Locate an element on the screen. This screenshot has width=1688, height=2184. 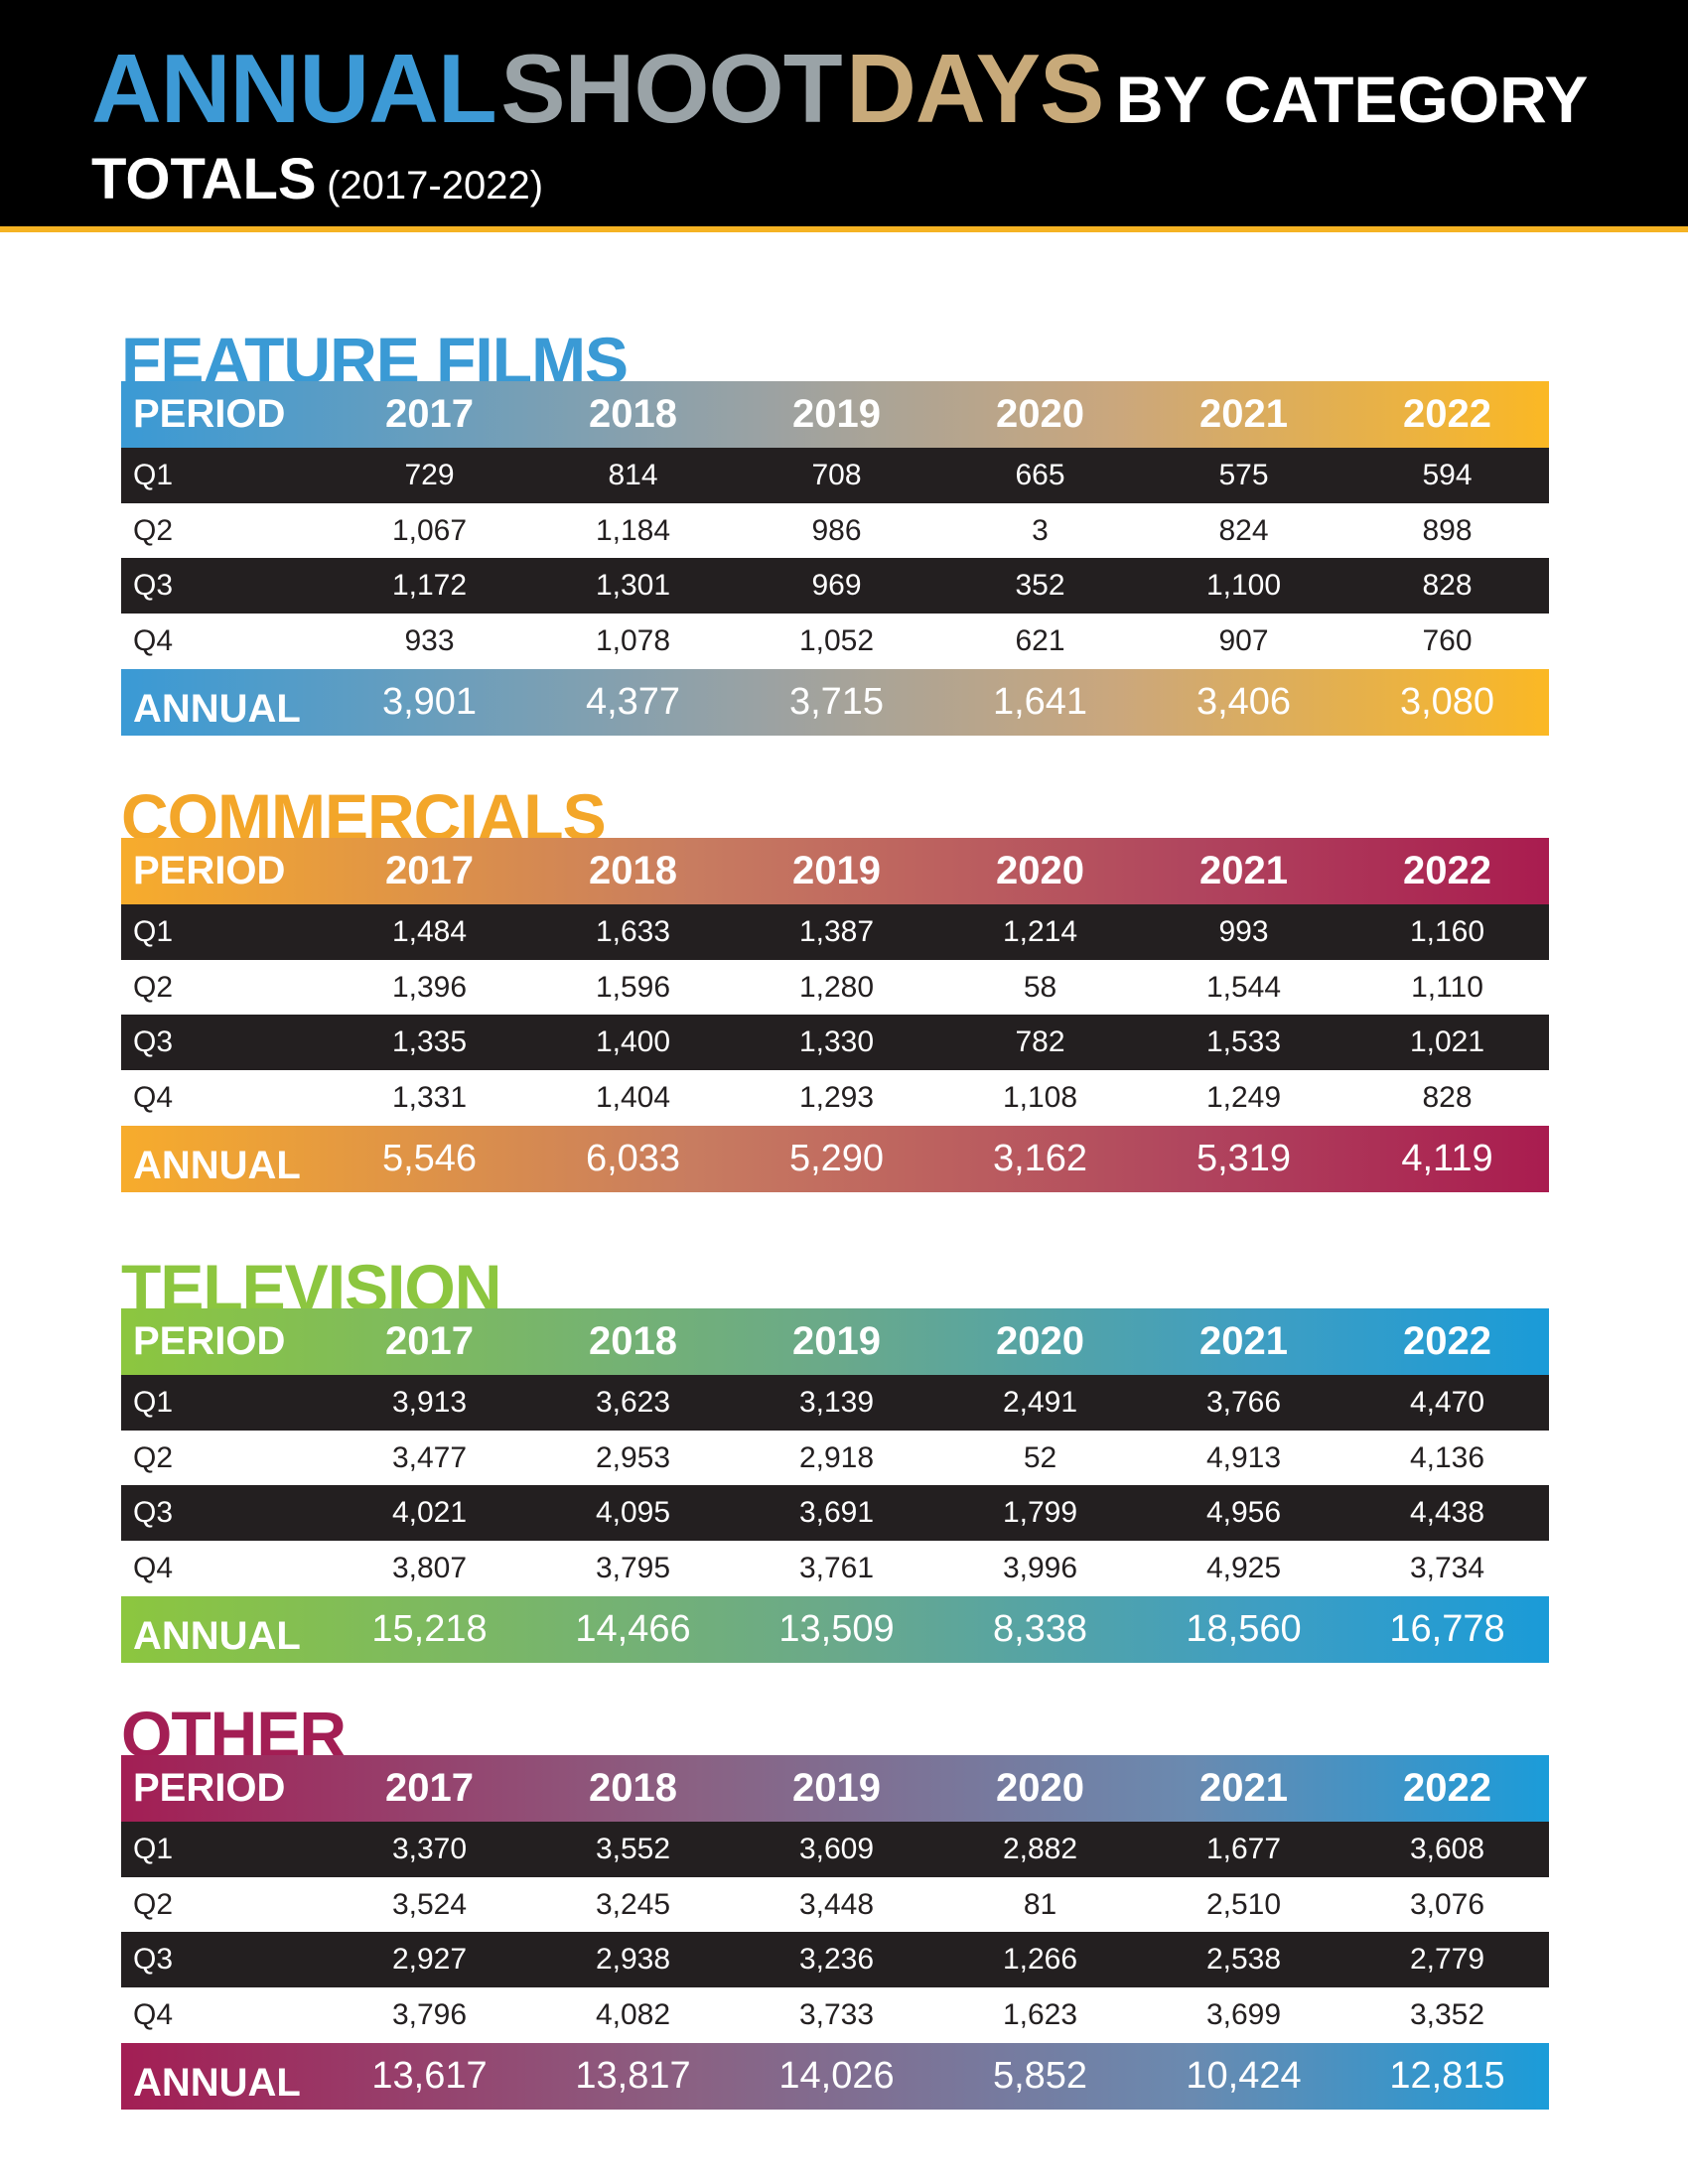
table-cell: 3,139 is located at coordinates (836, 1402).